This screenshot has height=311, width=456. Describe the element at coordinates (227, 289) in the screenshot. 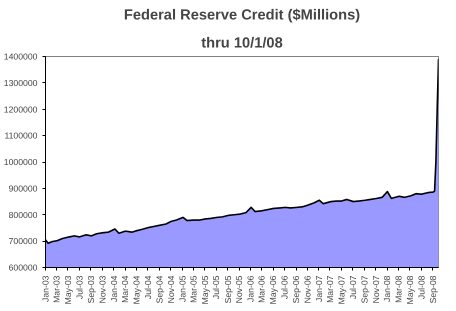

I see `x-tick-label: Sep-05` at that location.